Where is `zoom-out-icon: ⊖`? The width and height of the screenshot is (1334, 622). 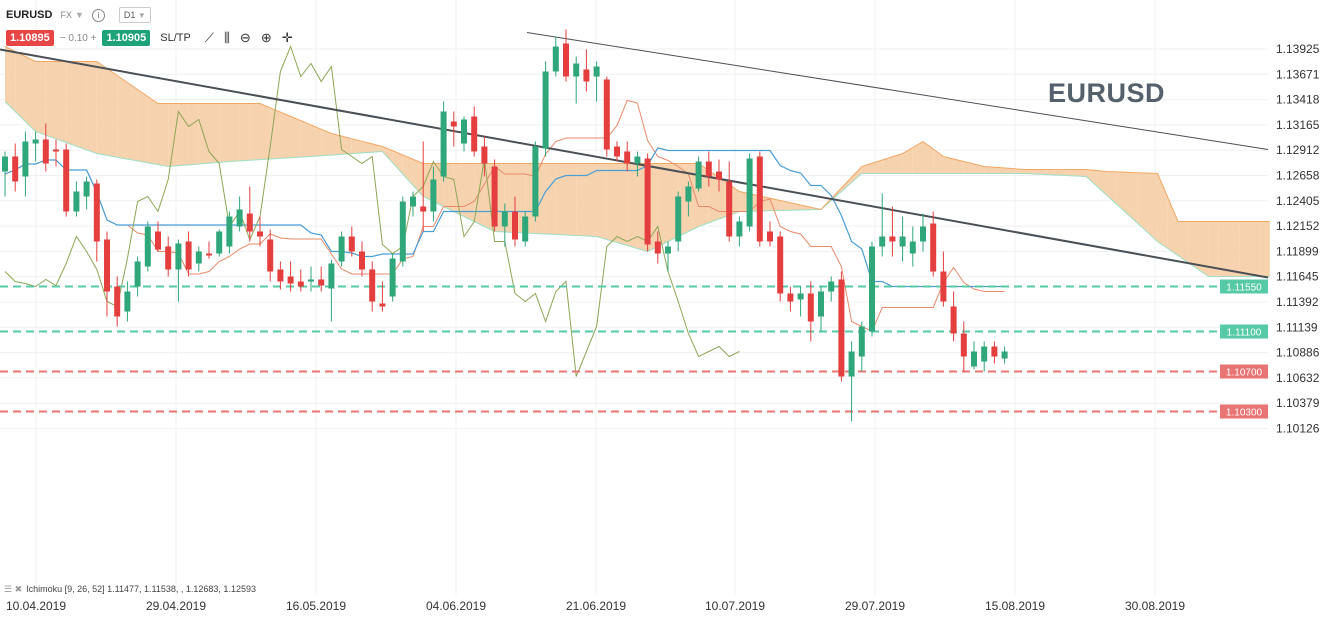 zoom-out-icon: ⊖ is located at coordinates (245, 37).